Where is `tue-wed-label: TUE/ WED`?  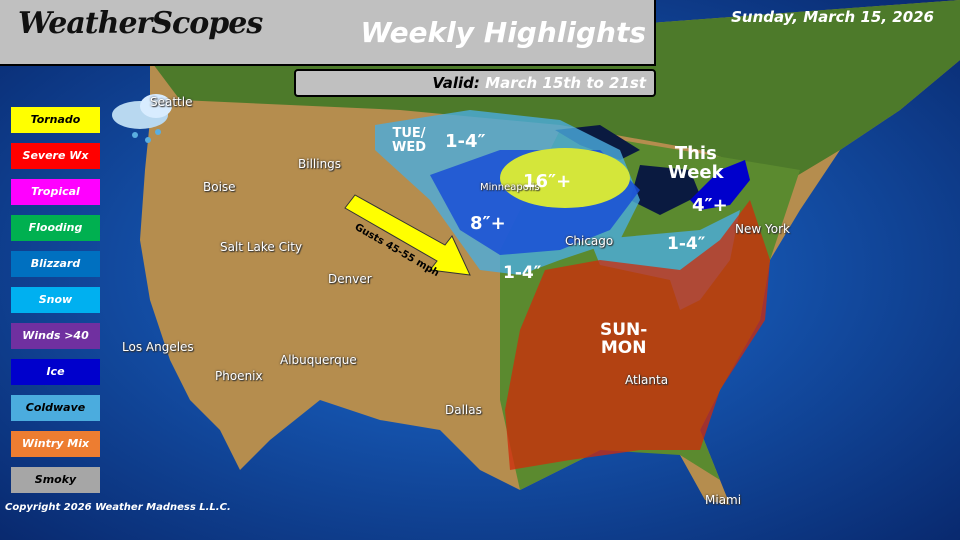 tue-wed-label: TUE/ WED is located at coordinates (409, 140).